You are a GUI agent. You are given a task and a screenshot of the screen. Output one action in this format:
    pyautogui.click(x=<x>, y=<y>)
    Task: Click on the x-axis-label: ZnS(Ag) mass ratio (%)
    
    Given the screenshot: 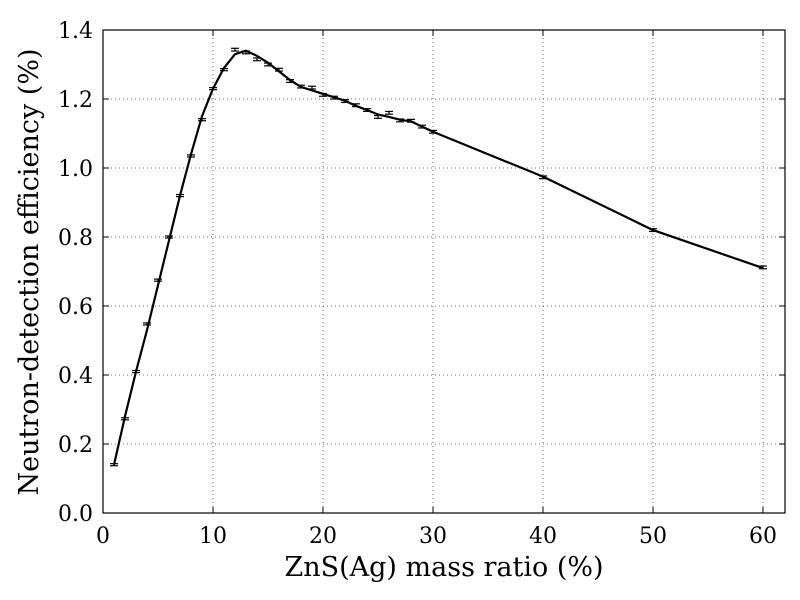 What is the action you would take?
    pyautogui.click(x=443, y=567)
    